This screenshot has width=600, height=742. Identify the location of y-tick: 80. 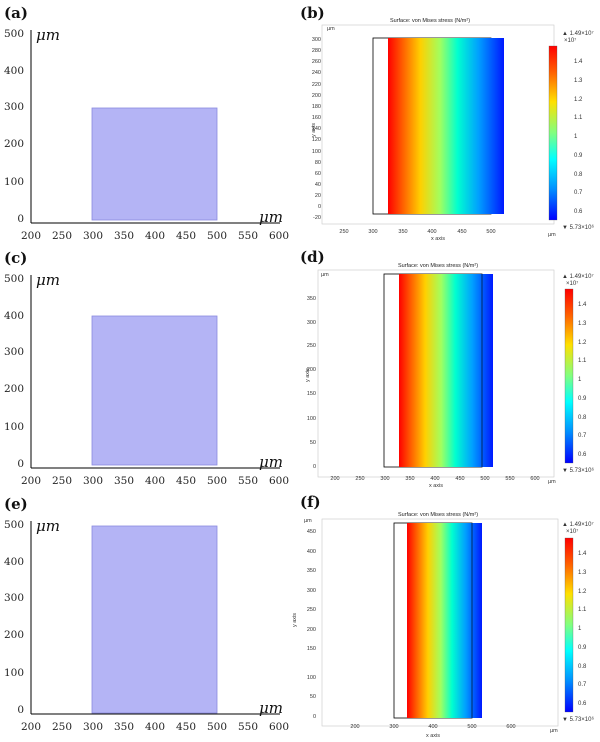
(318, 163).